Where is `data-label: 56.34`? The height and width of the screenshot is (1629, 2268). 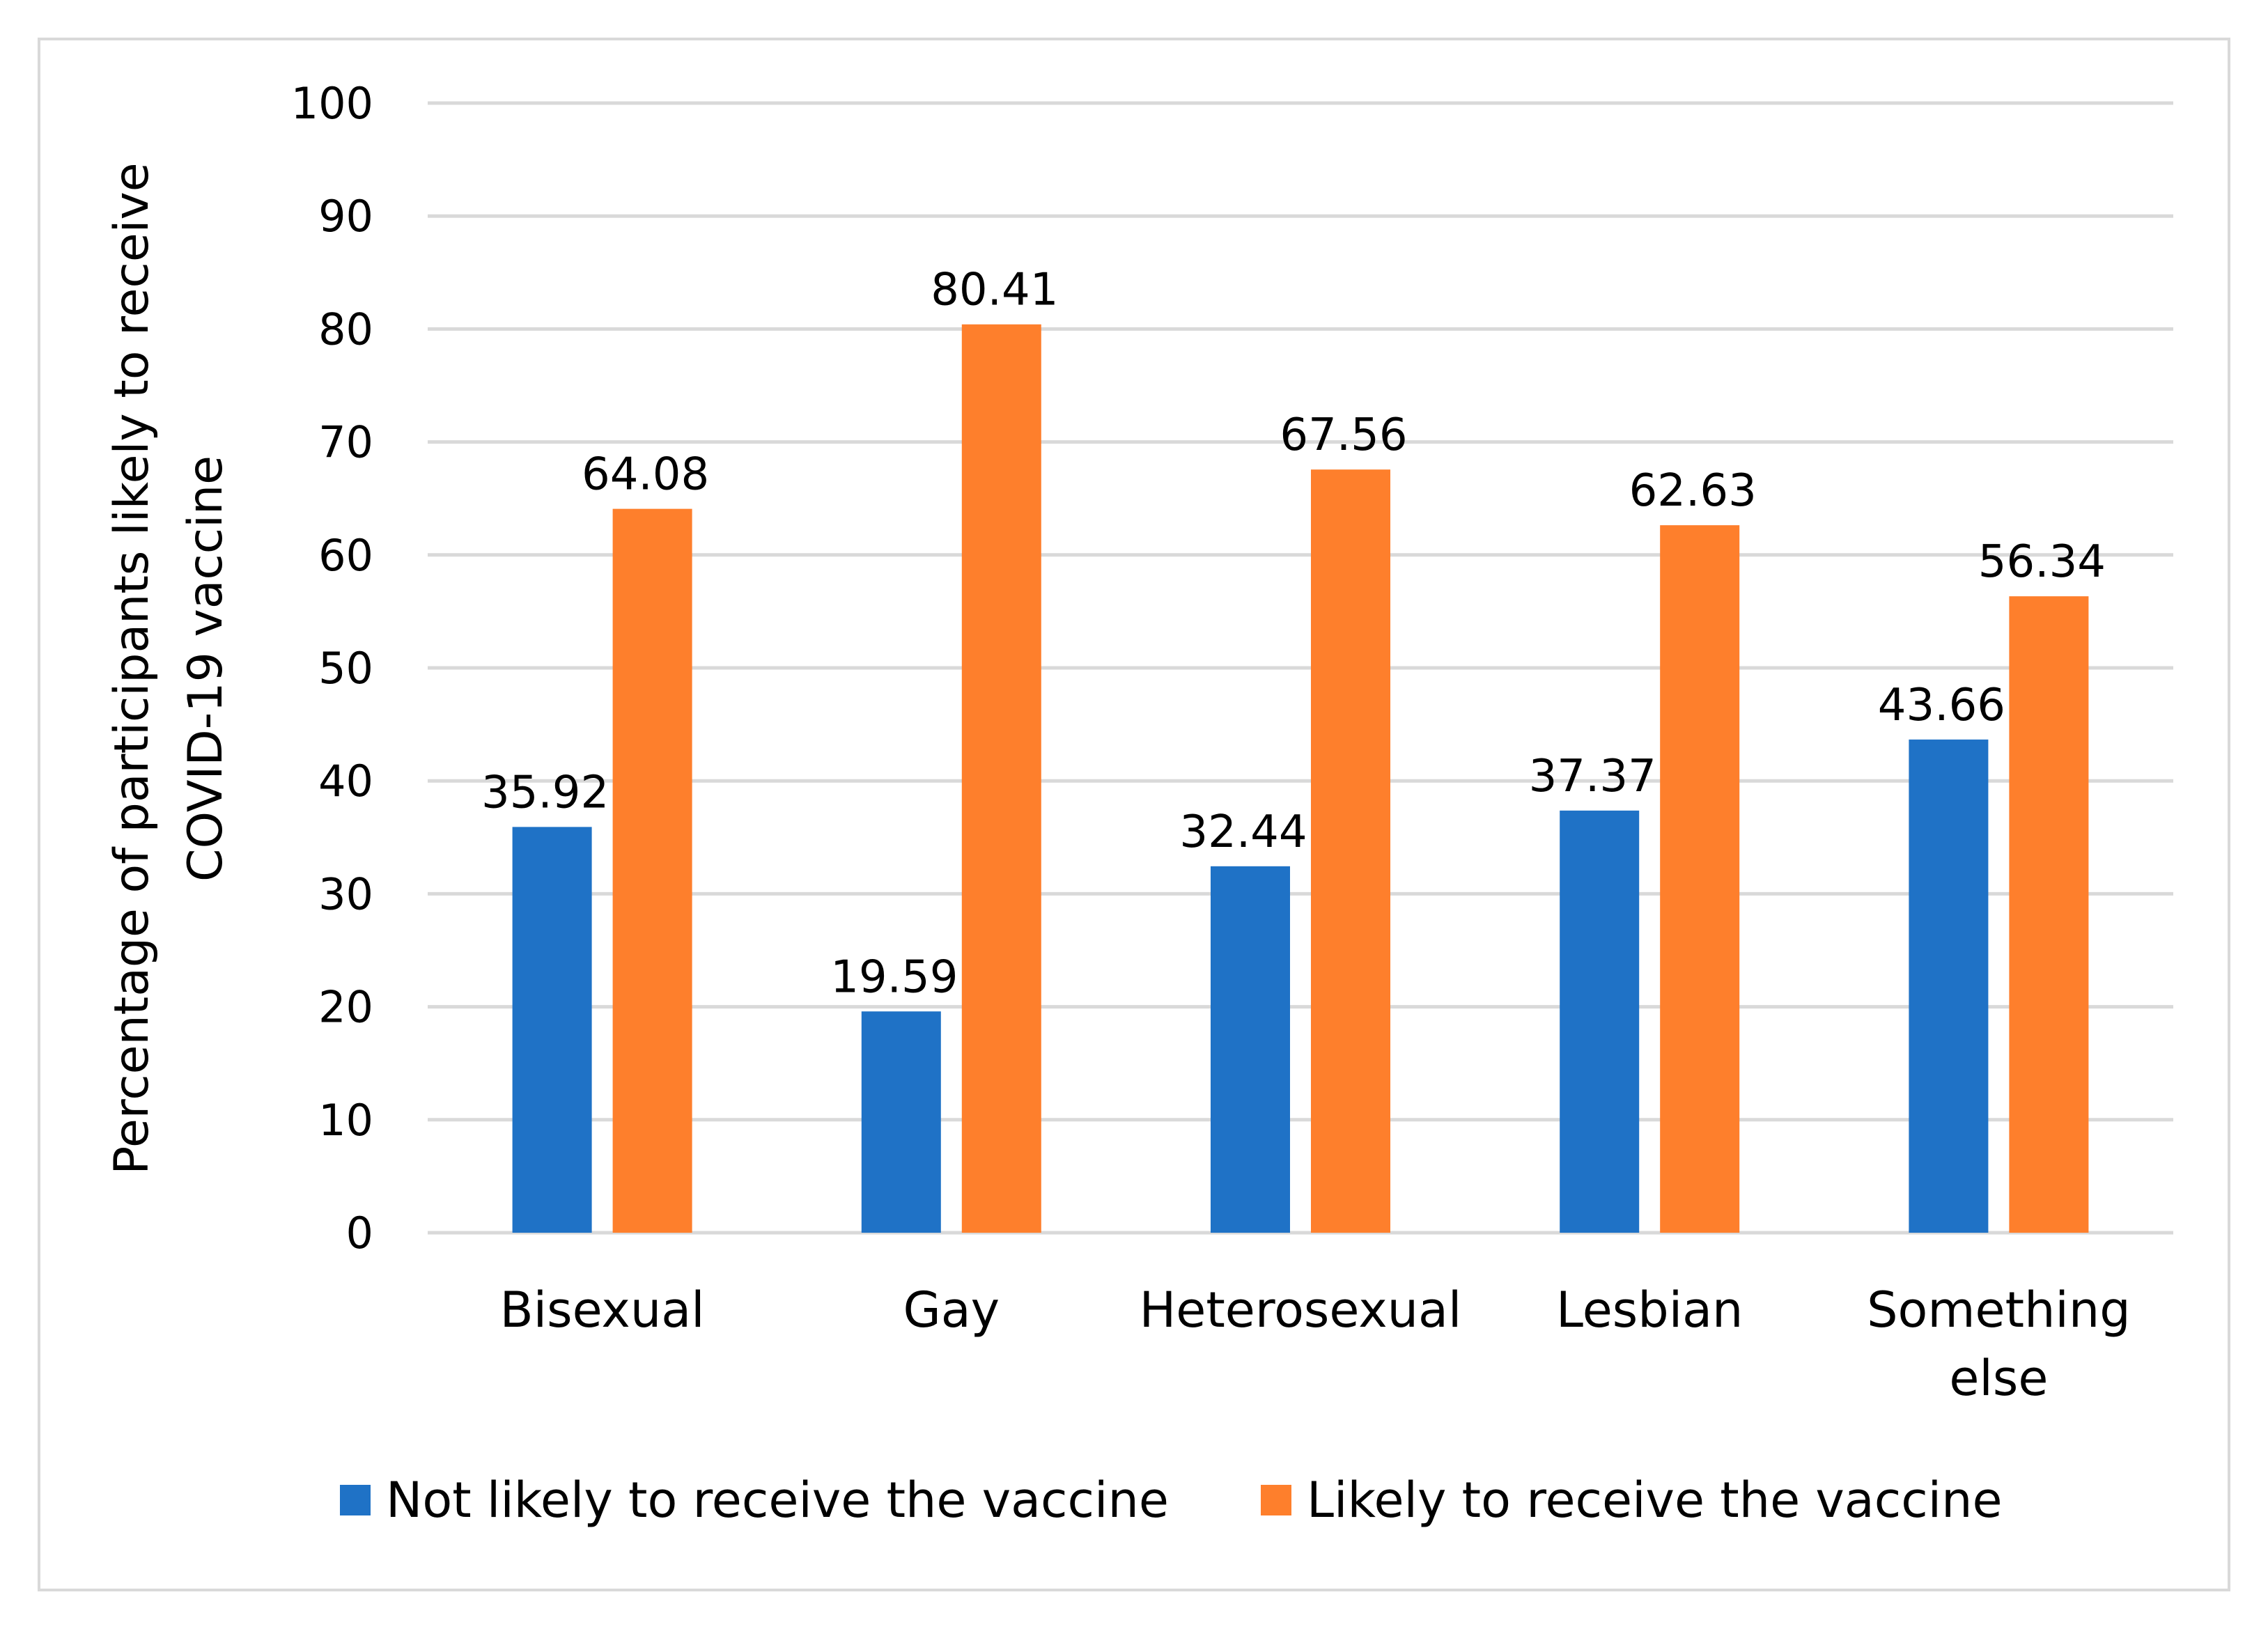
data-label: 56.34 is located at coordinates (2042, 562).